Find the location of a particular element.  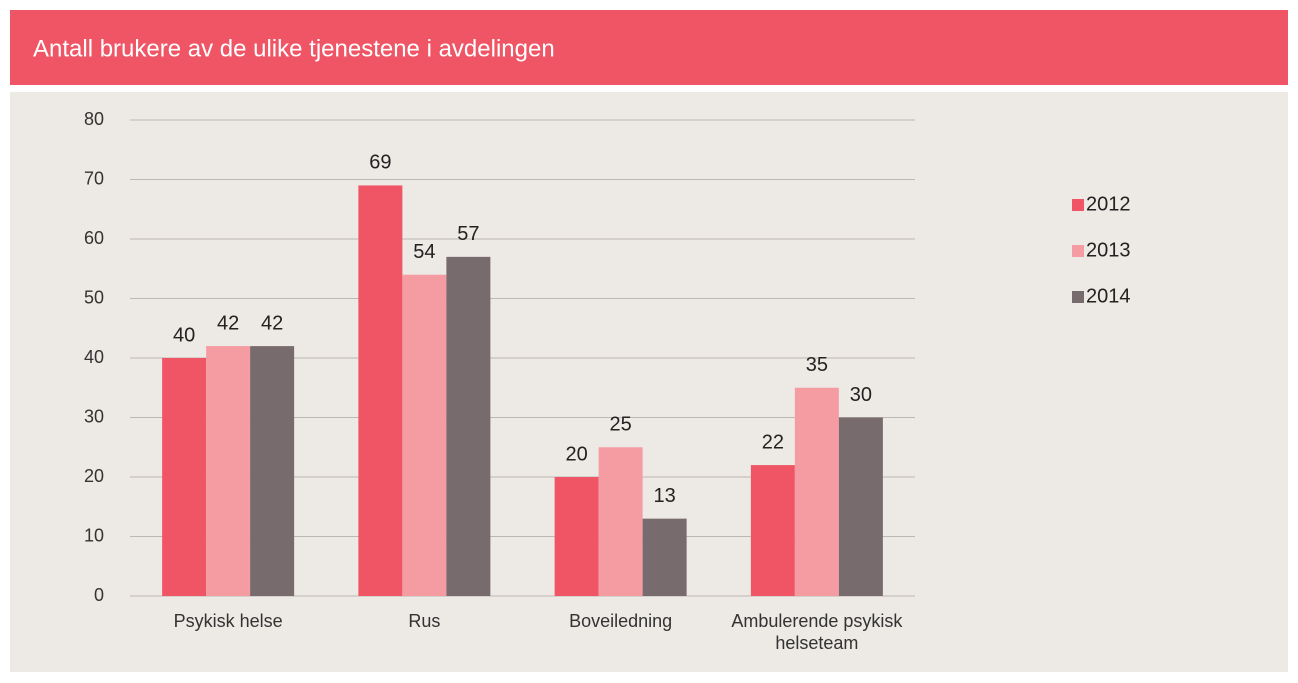

y-tick-label: 30 is located at coordinates (94, 416).